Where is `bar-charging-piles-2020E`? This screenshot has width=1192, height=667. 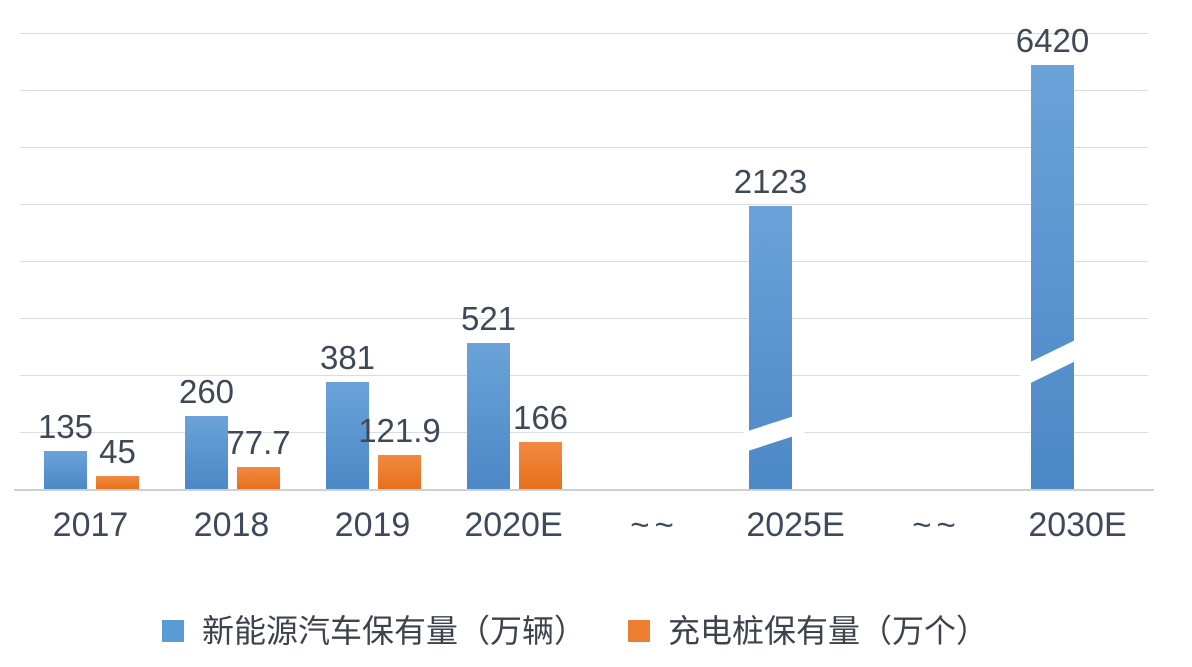 bar-charging-piles-2020E is located at coordinates (540, 465).